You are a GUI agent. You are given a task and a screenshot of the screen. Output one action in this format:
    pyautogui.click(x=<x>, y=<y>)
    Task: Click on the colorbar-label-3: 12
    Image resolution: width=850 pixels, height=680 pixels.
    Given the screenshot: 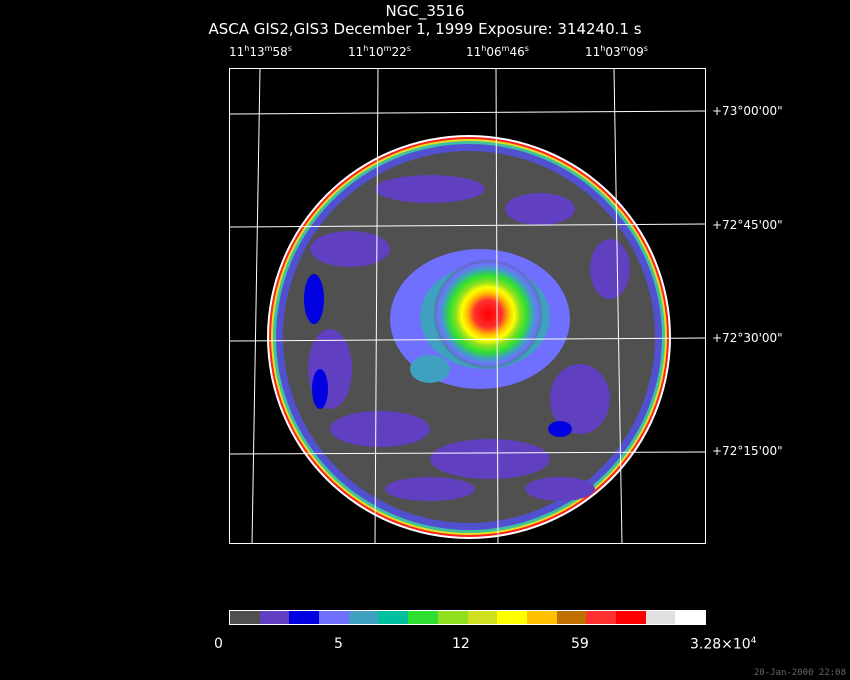 What is the action you would take?
    pyautogui.click(x=461, y=644)
    